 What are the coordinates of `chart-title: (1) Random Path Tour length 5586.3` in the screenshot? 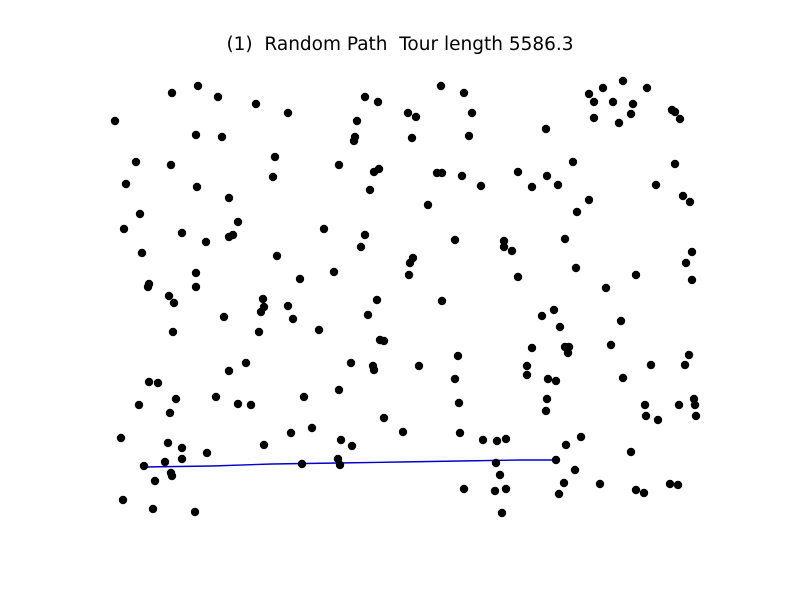 It's located at (400, 44).